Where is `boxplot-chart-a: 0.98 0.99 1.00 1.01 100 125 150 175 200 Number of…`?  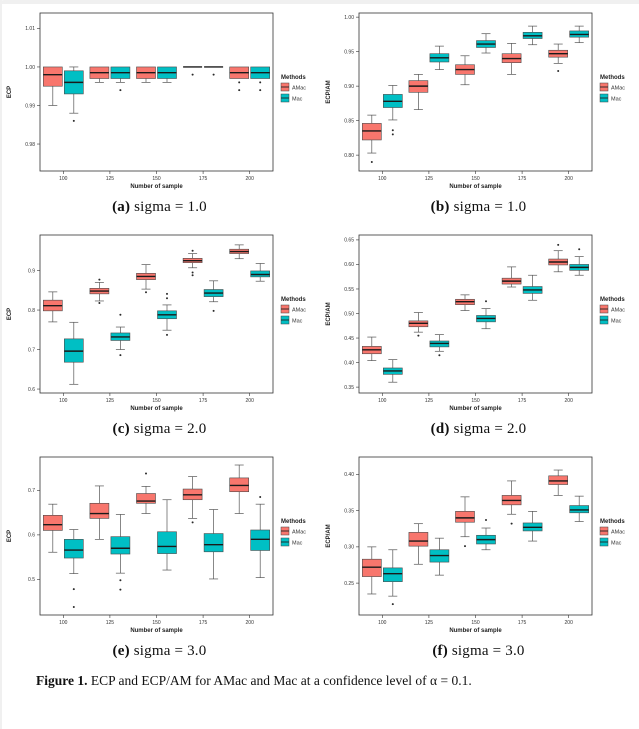
boxplot-chart-a: 0.98 0.99 1.00 1.01 100 125 150 175 200 Number of… is located at coordinates (156, 101).